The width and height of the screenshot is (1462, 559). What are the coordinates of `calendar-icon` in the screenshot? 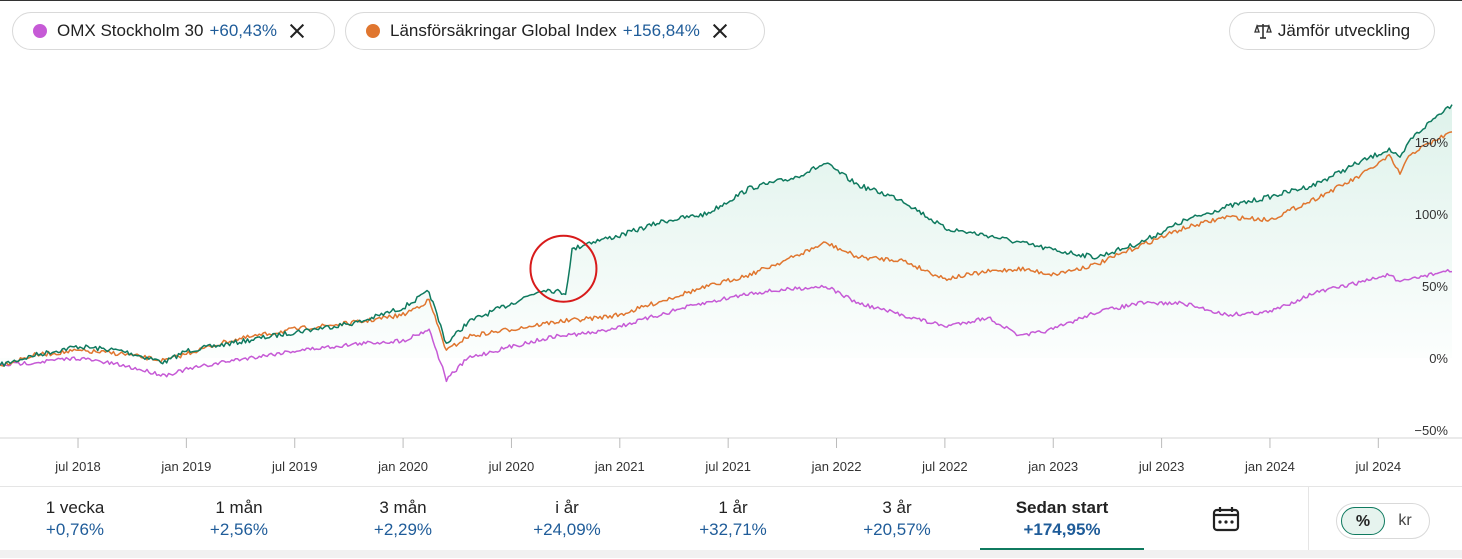 It's located at (1226, 519).